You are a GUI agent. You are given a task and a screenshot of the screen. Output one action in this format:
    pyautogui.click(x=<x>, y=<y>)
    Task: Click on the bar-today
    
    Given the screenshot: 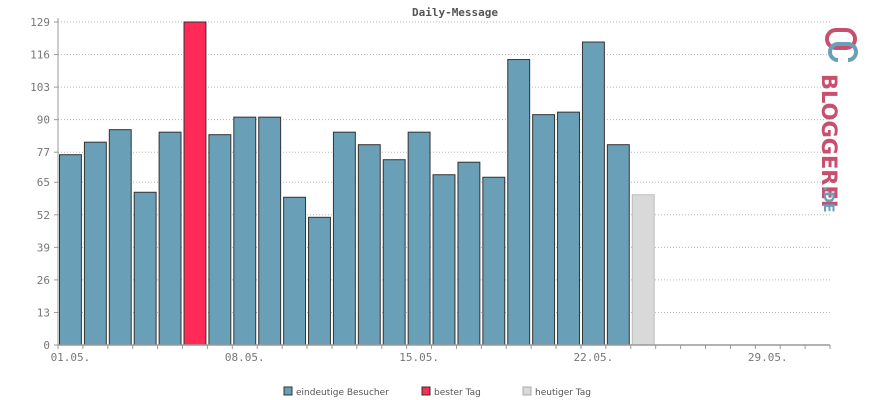 What is the action you would take?
    pyautogui.click(x=643, y=270)
    